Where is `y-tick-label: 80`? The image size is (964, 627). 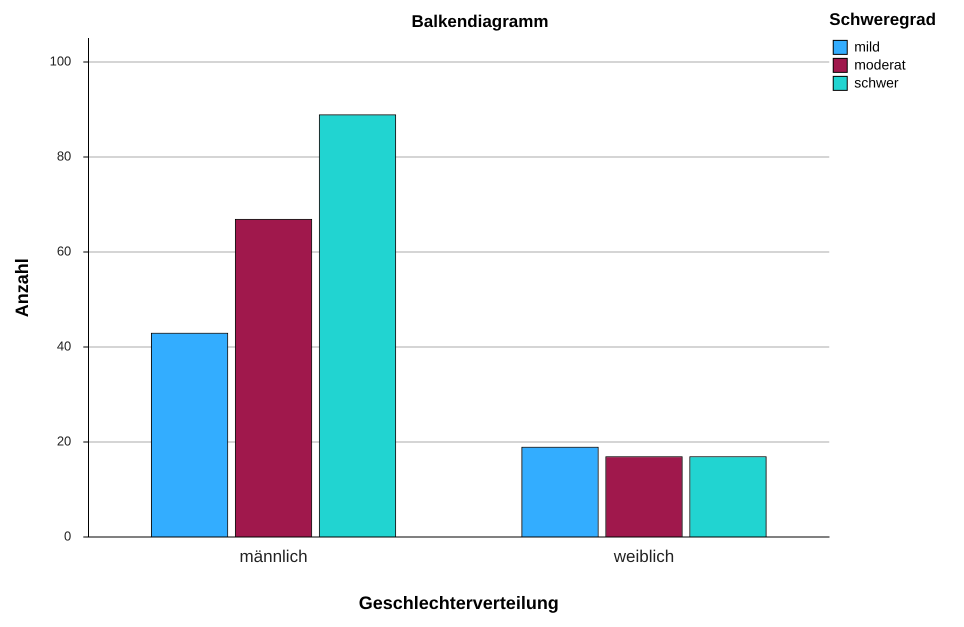 y-tick-label: 80 is located at coordinates (64, 156).